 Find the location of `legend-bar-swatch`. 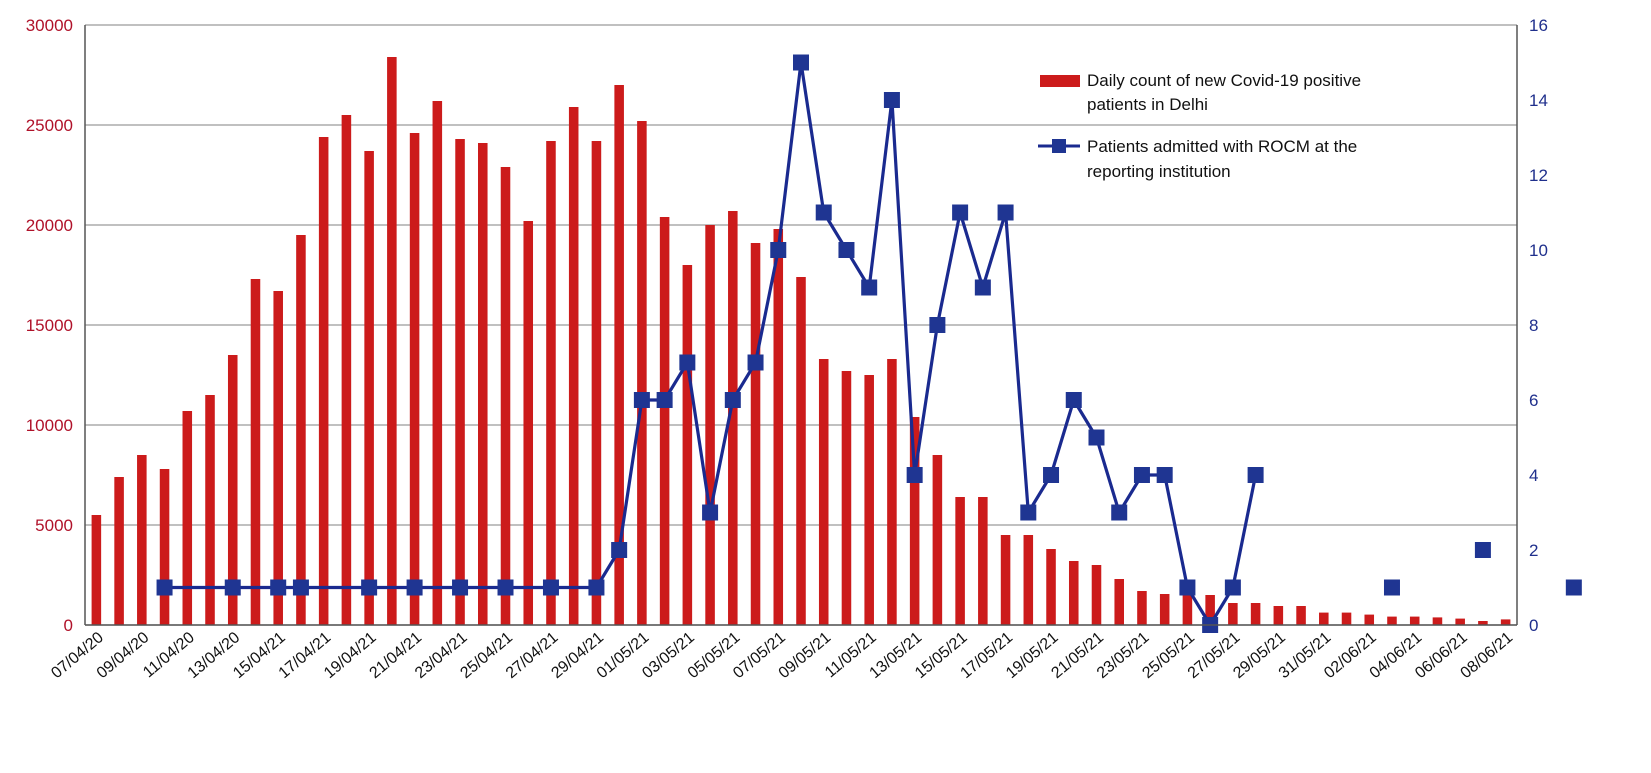

legend-bar-swatch is located at coordinates (1060, 81).